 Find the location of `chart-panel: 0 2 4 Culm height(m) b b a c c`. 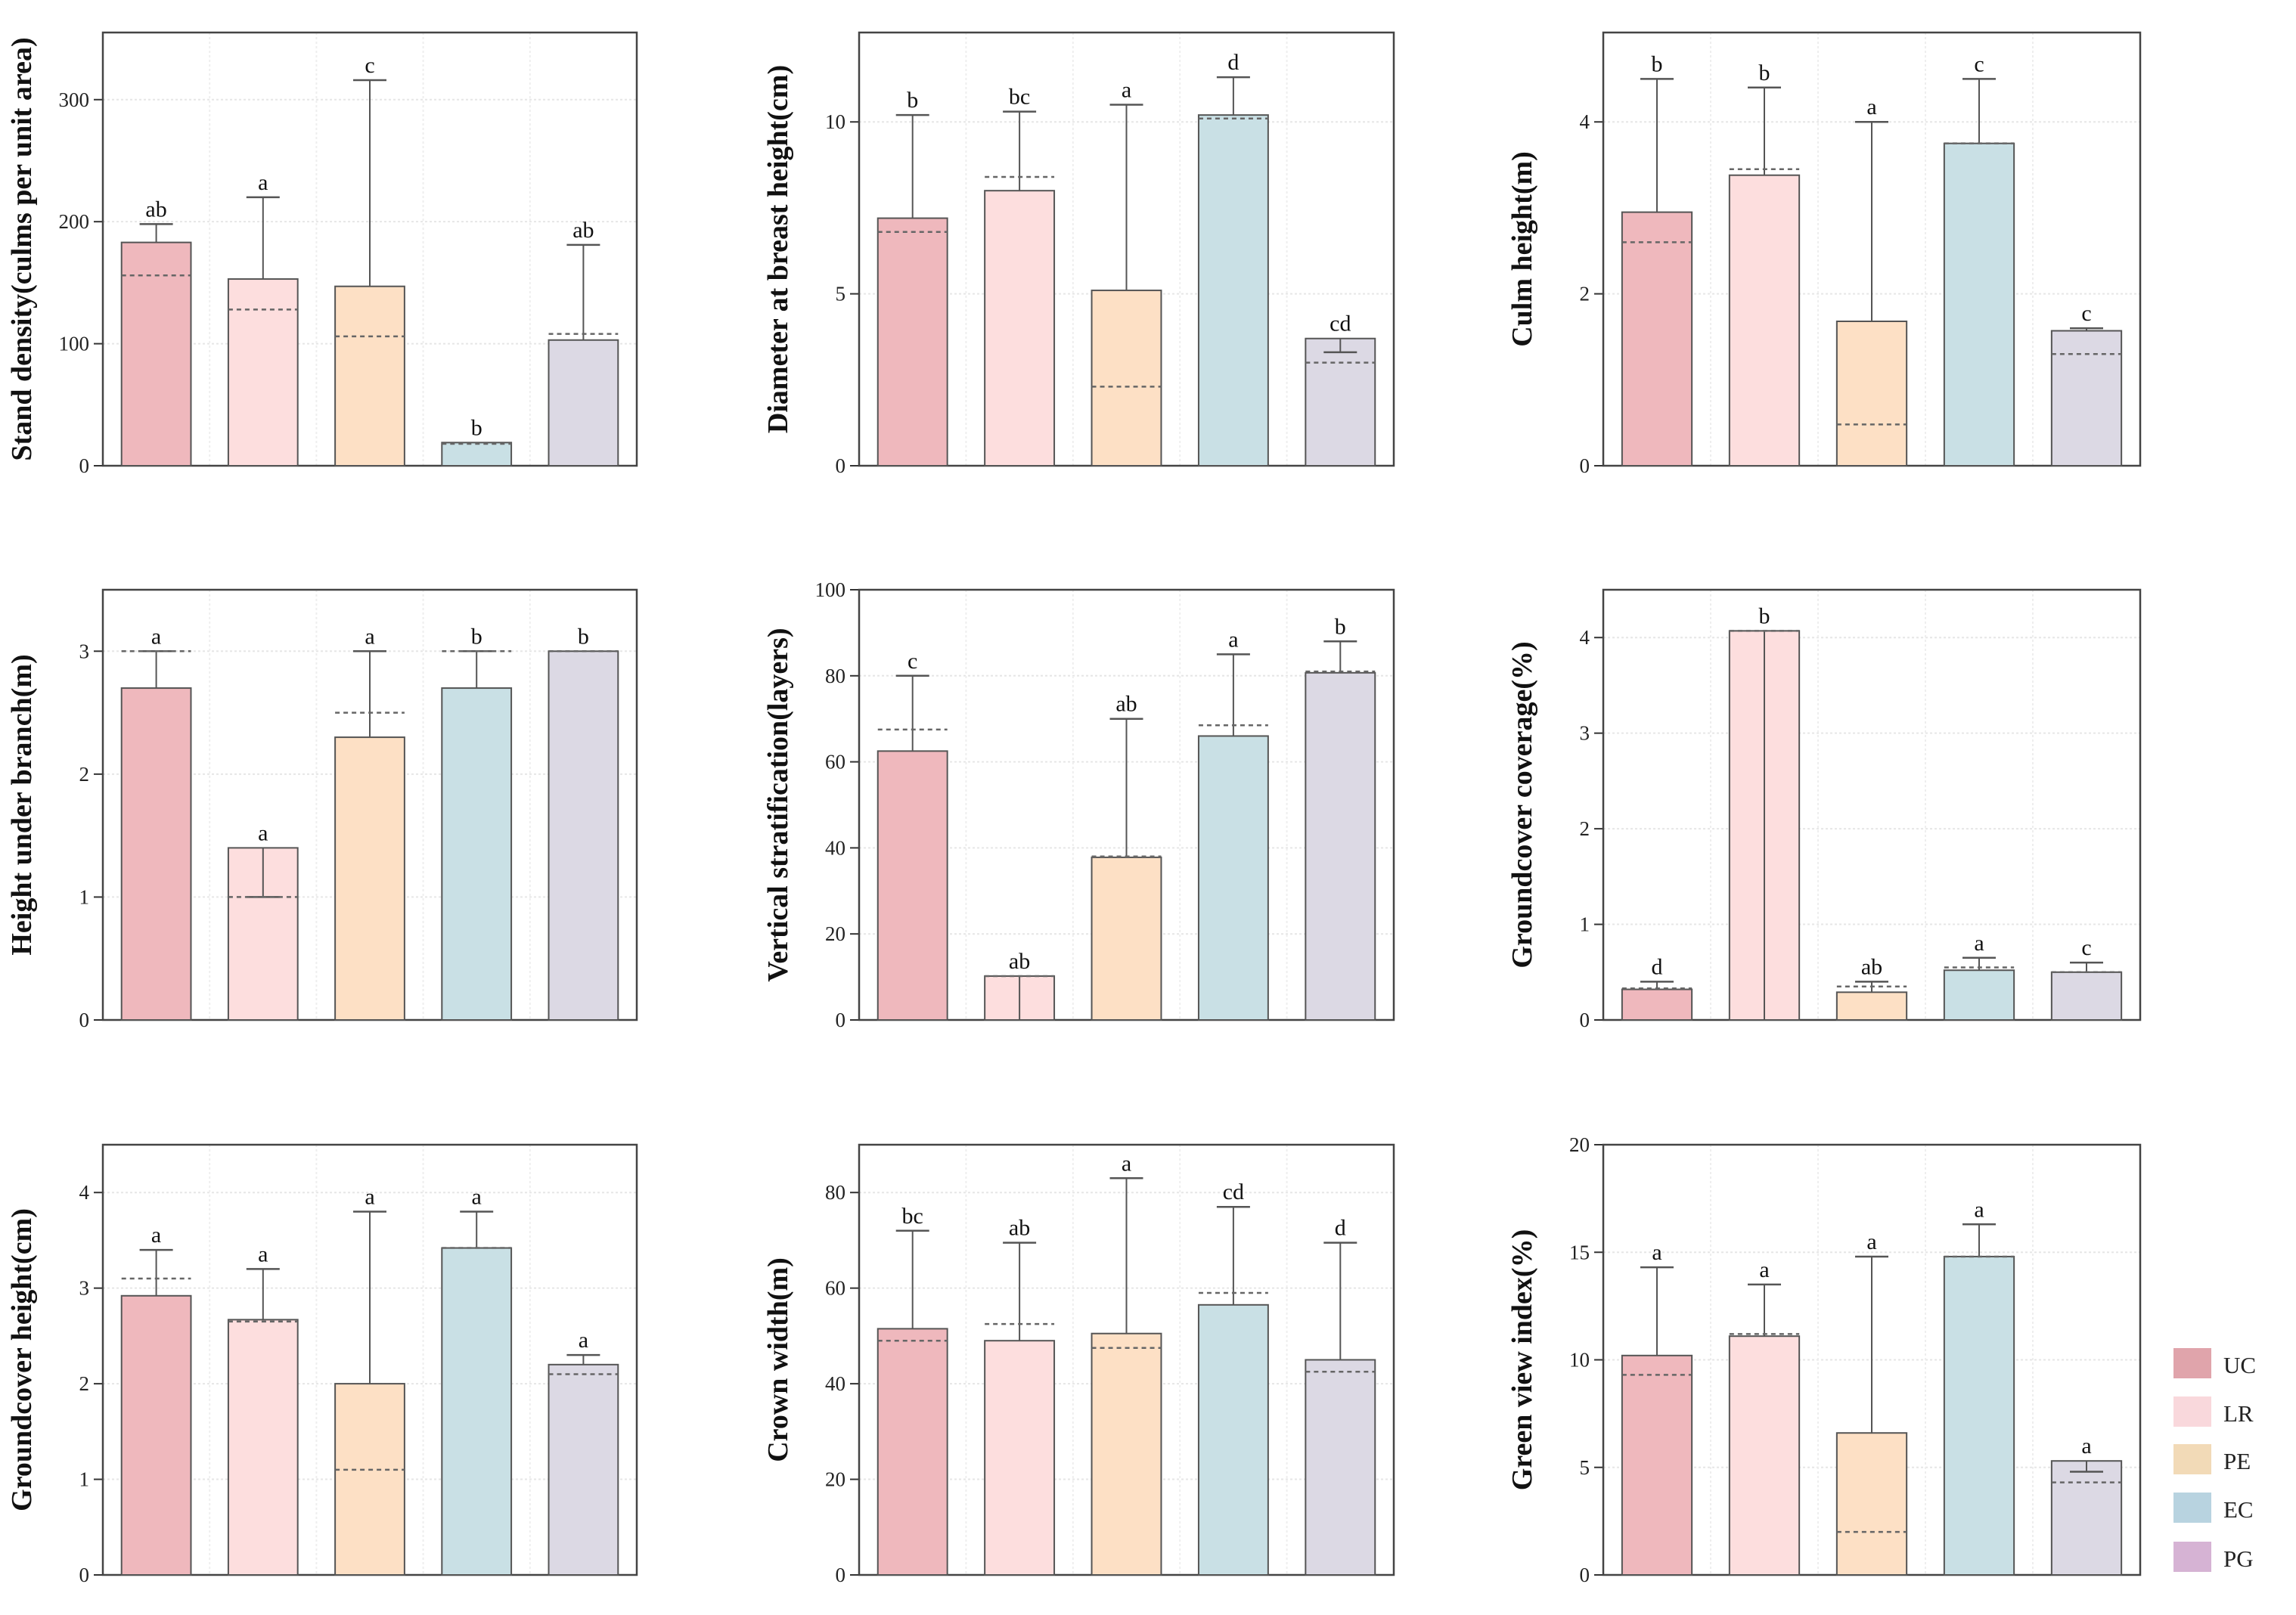

chart-panel: 0 2 4 Culm height(m) b b a c c is located at coordinates (1824, 254).